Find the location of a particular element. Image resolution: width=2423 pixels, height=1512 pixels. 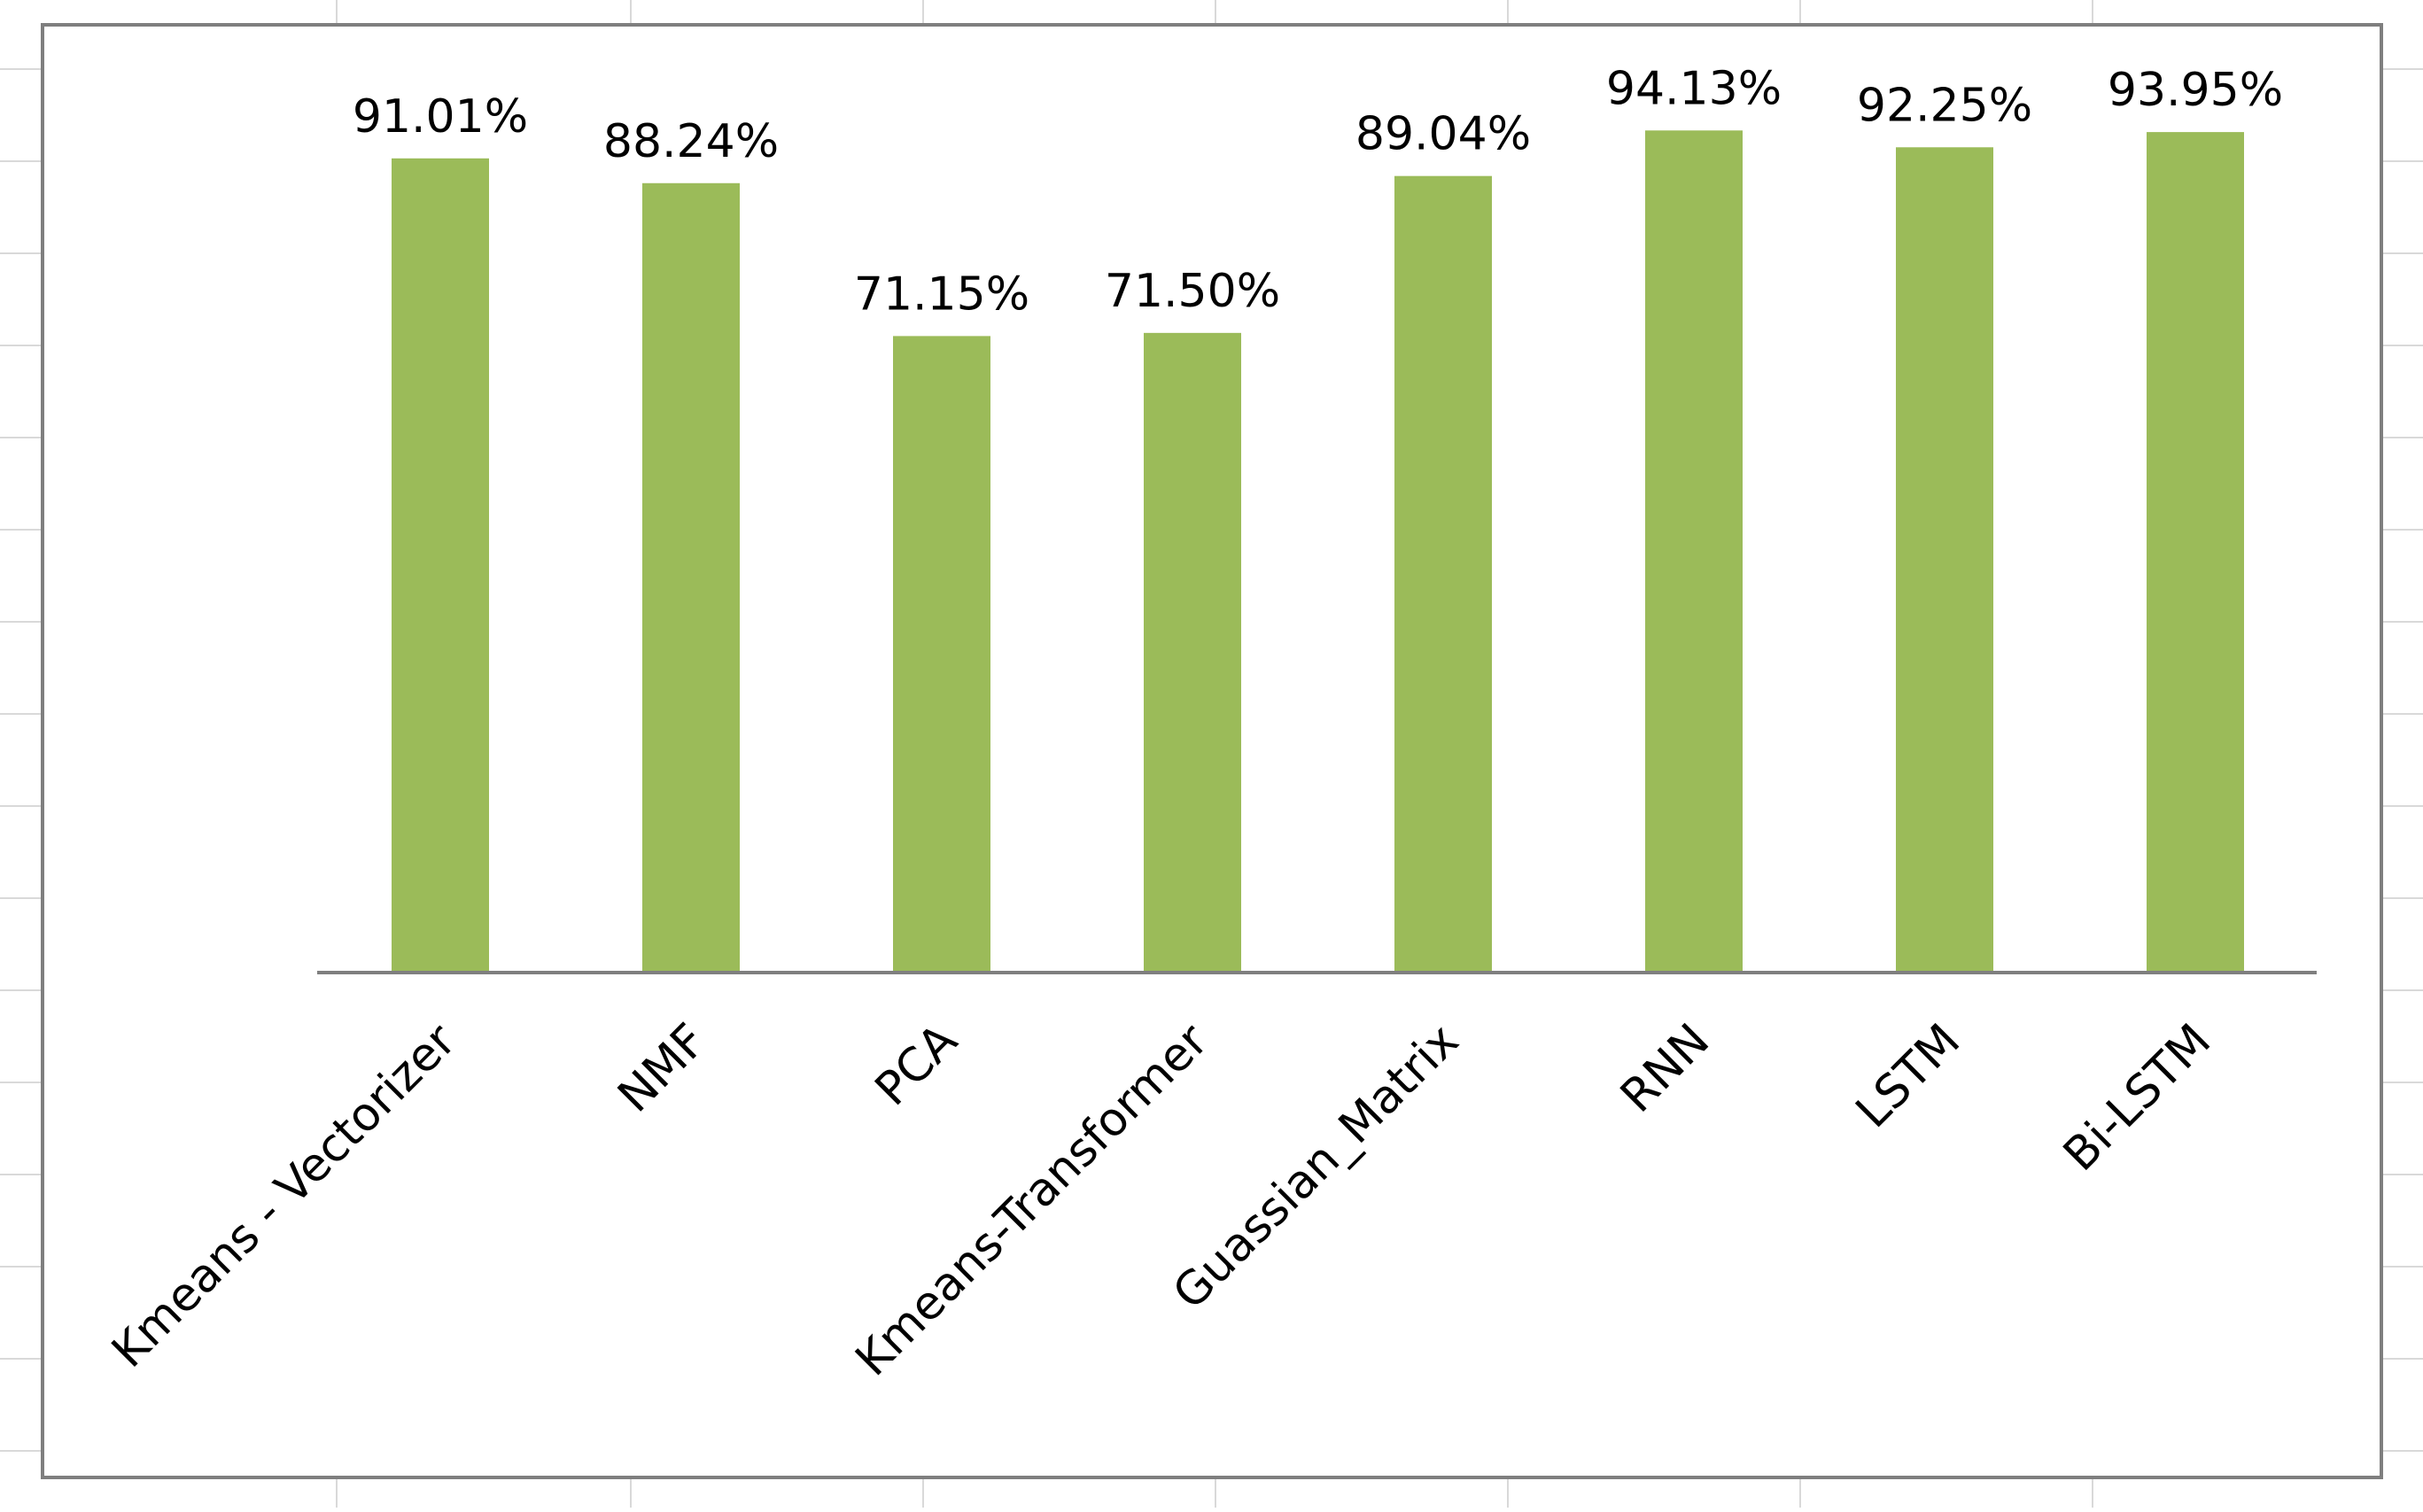

data-label: 93.95% is located at coordinates (2196, 91).